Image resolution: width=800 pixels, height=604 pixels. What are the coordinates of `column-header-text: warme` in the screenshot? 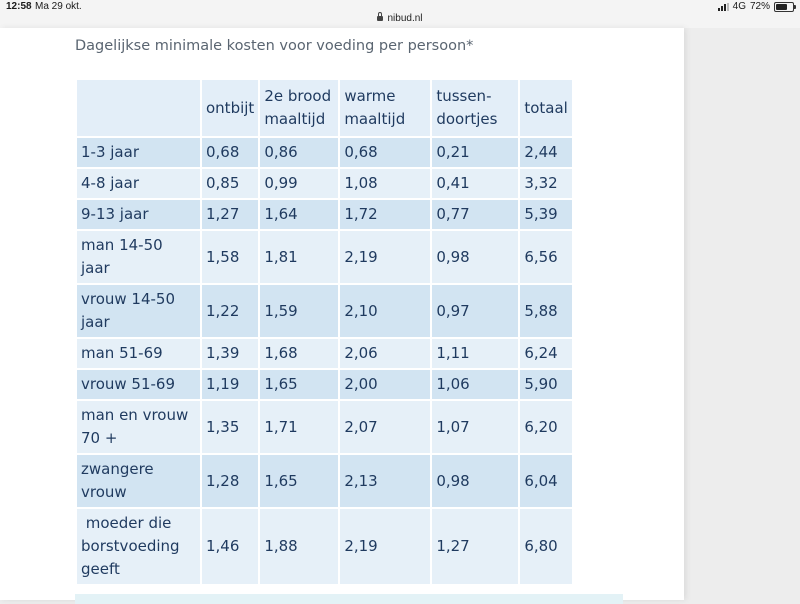 It's located at (370, 96).